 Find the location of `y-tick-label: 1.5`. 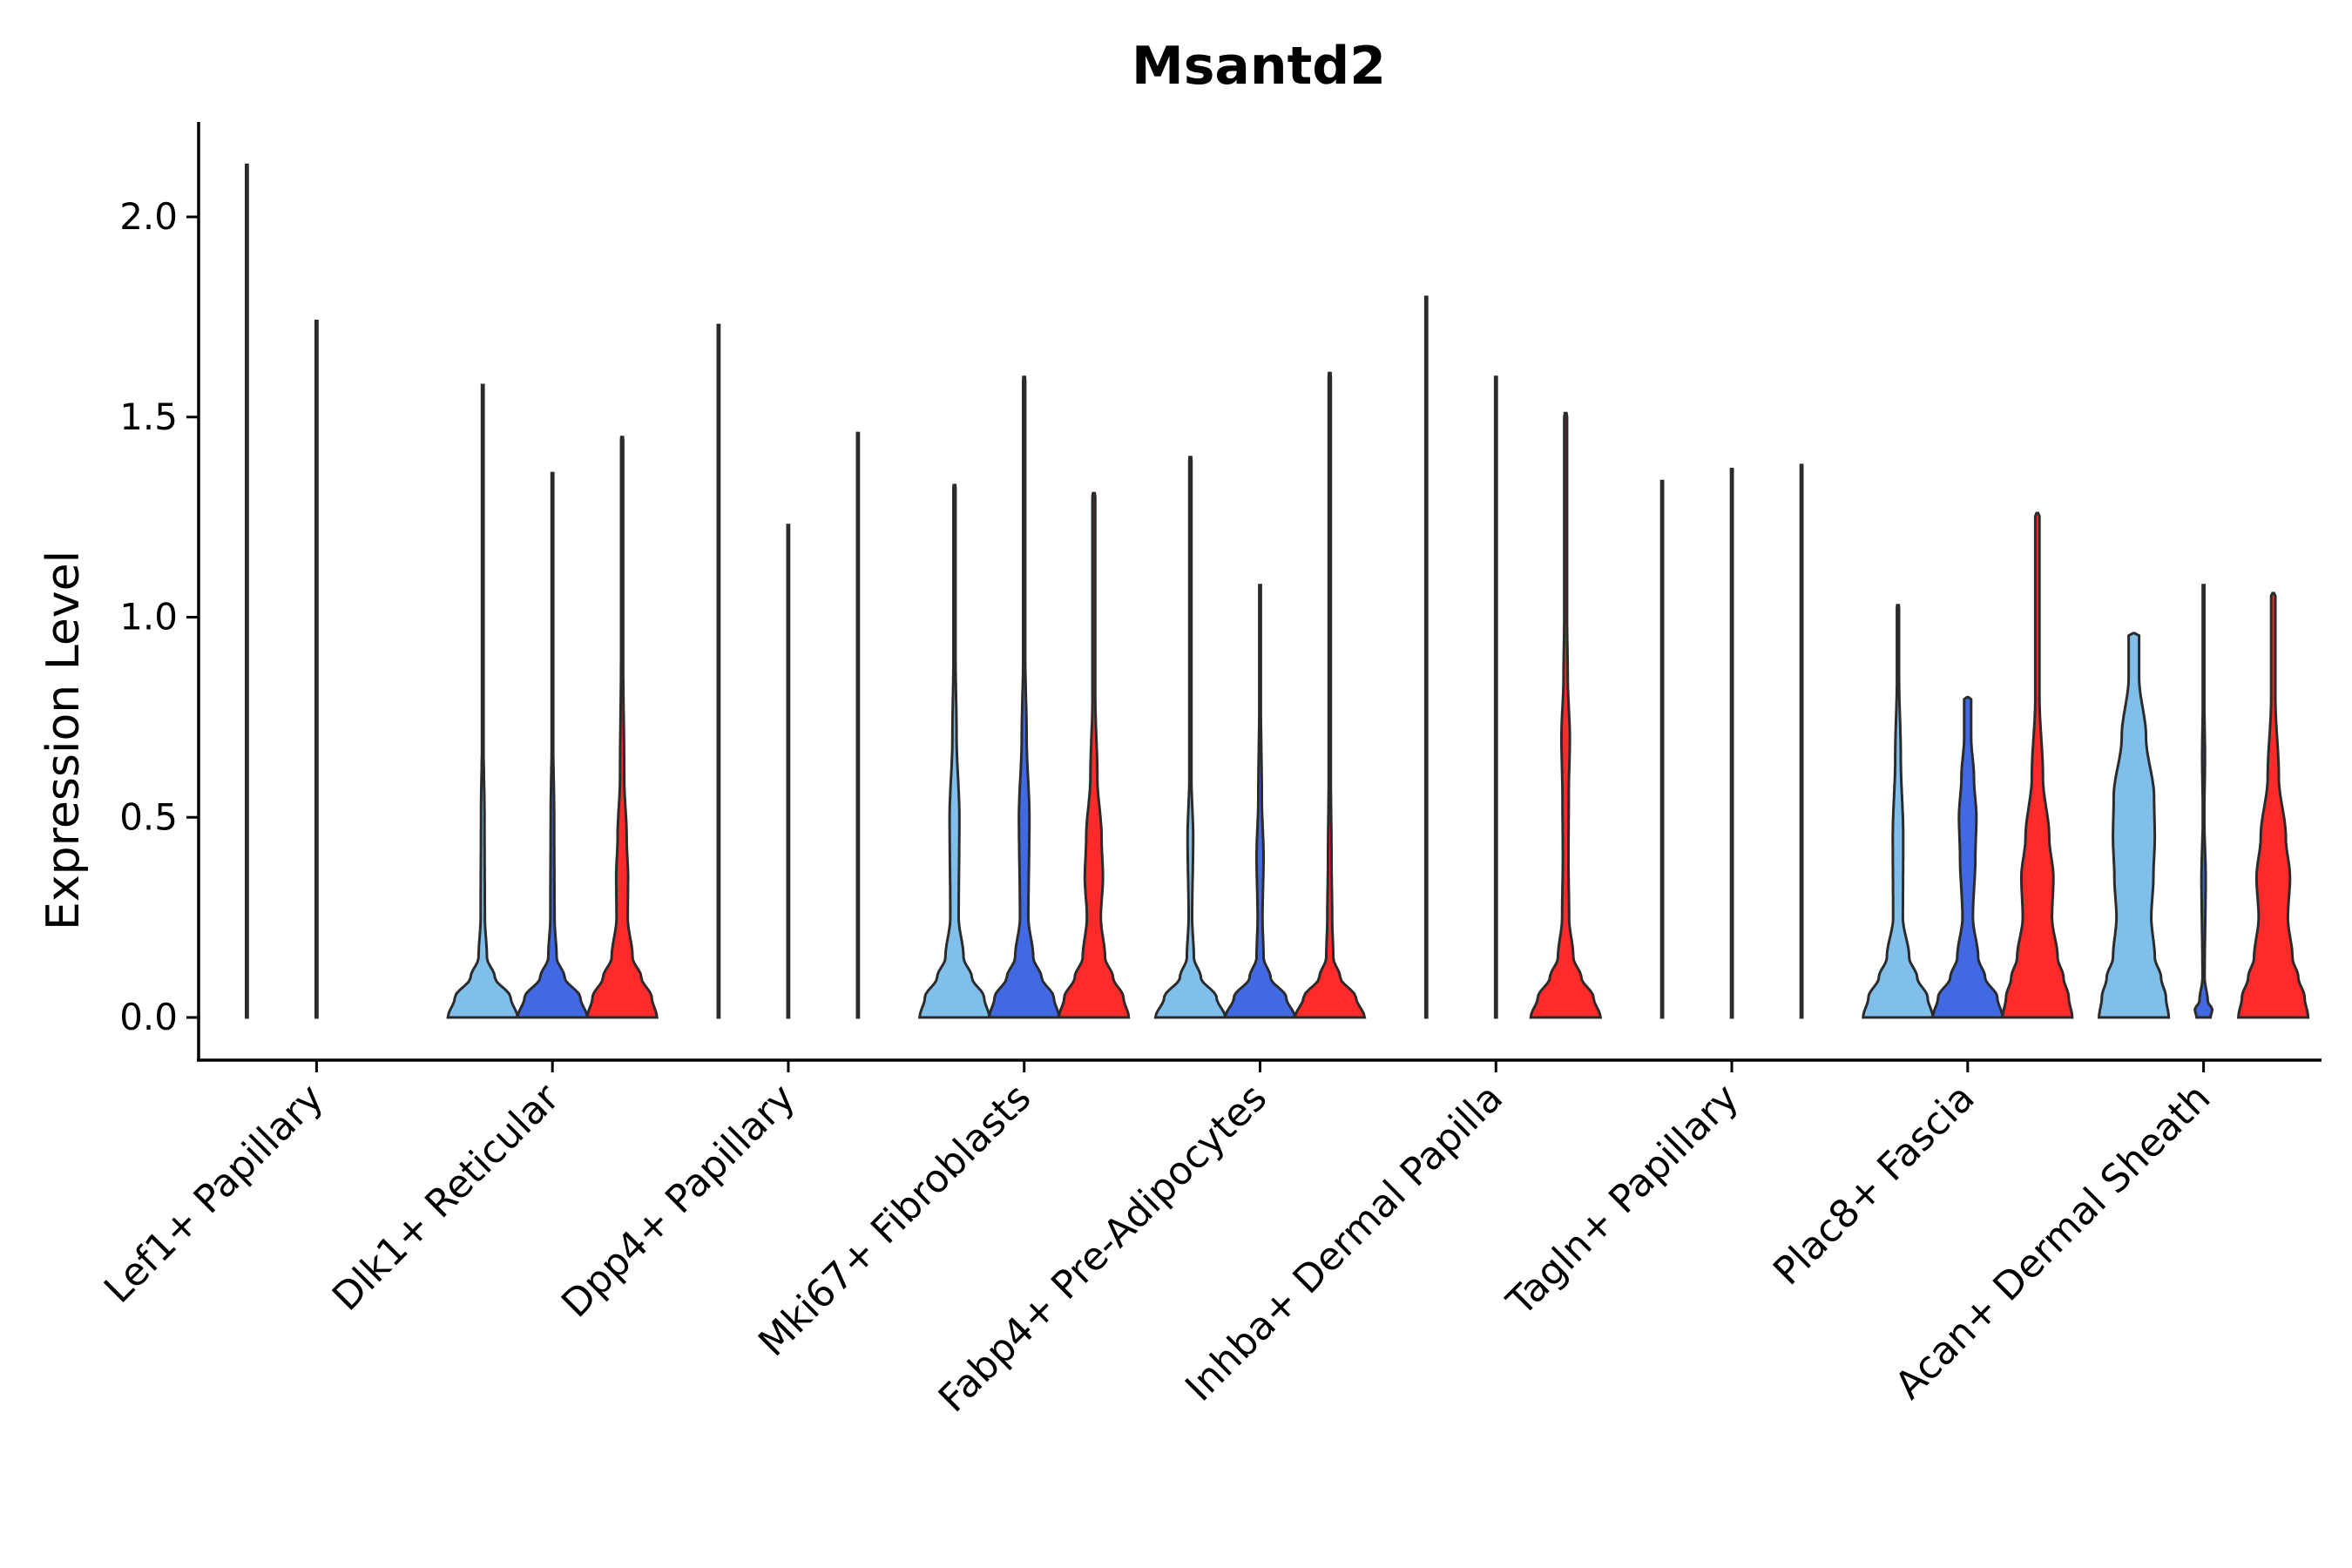

y-tick-label: 1.5 is located at coordinates (148, 416).